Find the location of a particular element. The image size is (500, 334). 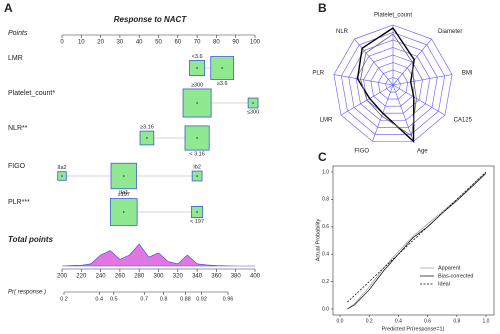

x-tick-label: 90 is located at coordinates (235, 43).